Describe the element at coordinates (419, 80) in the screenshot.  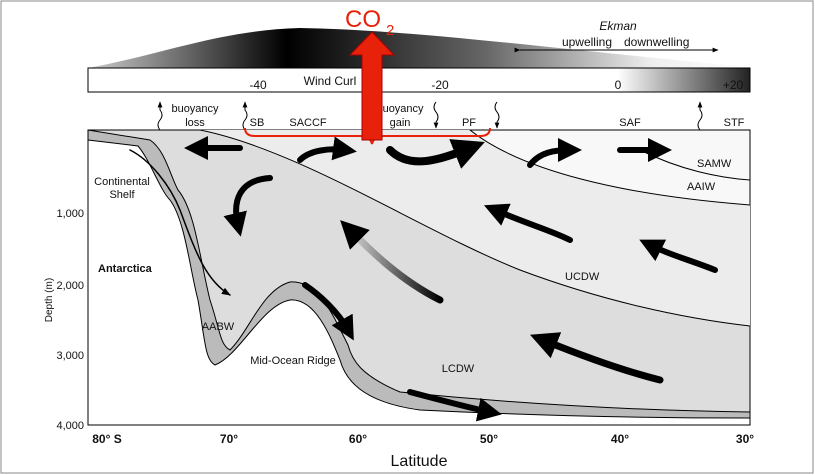
I see `wind-curl-bar` at that location.